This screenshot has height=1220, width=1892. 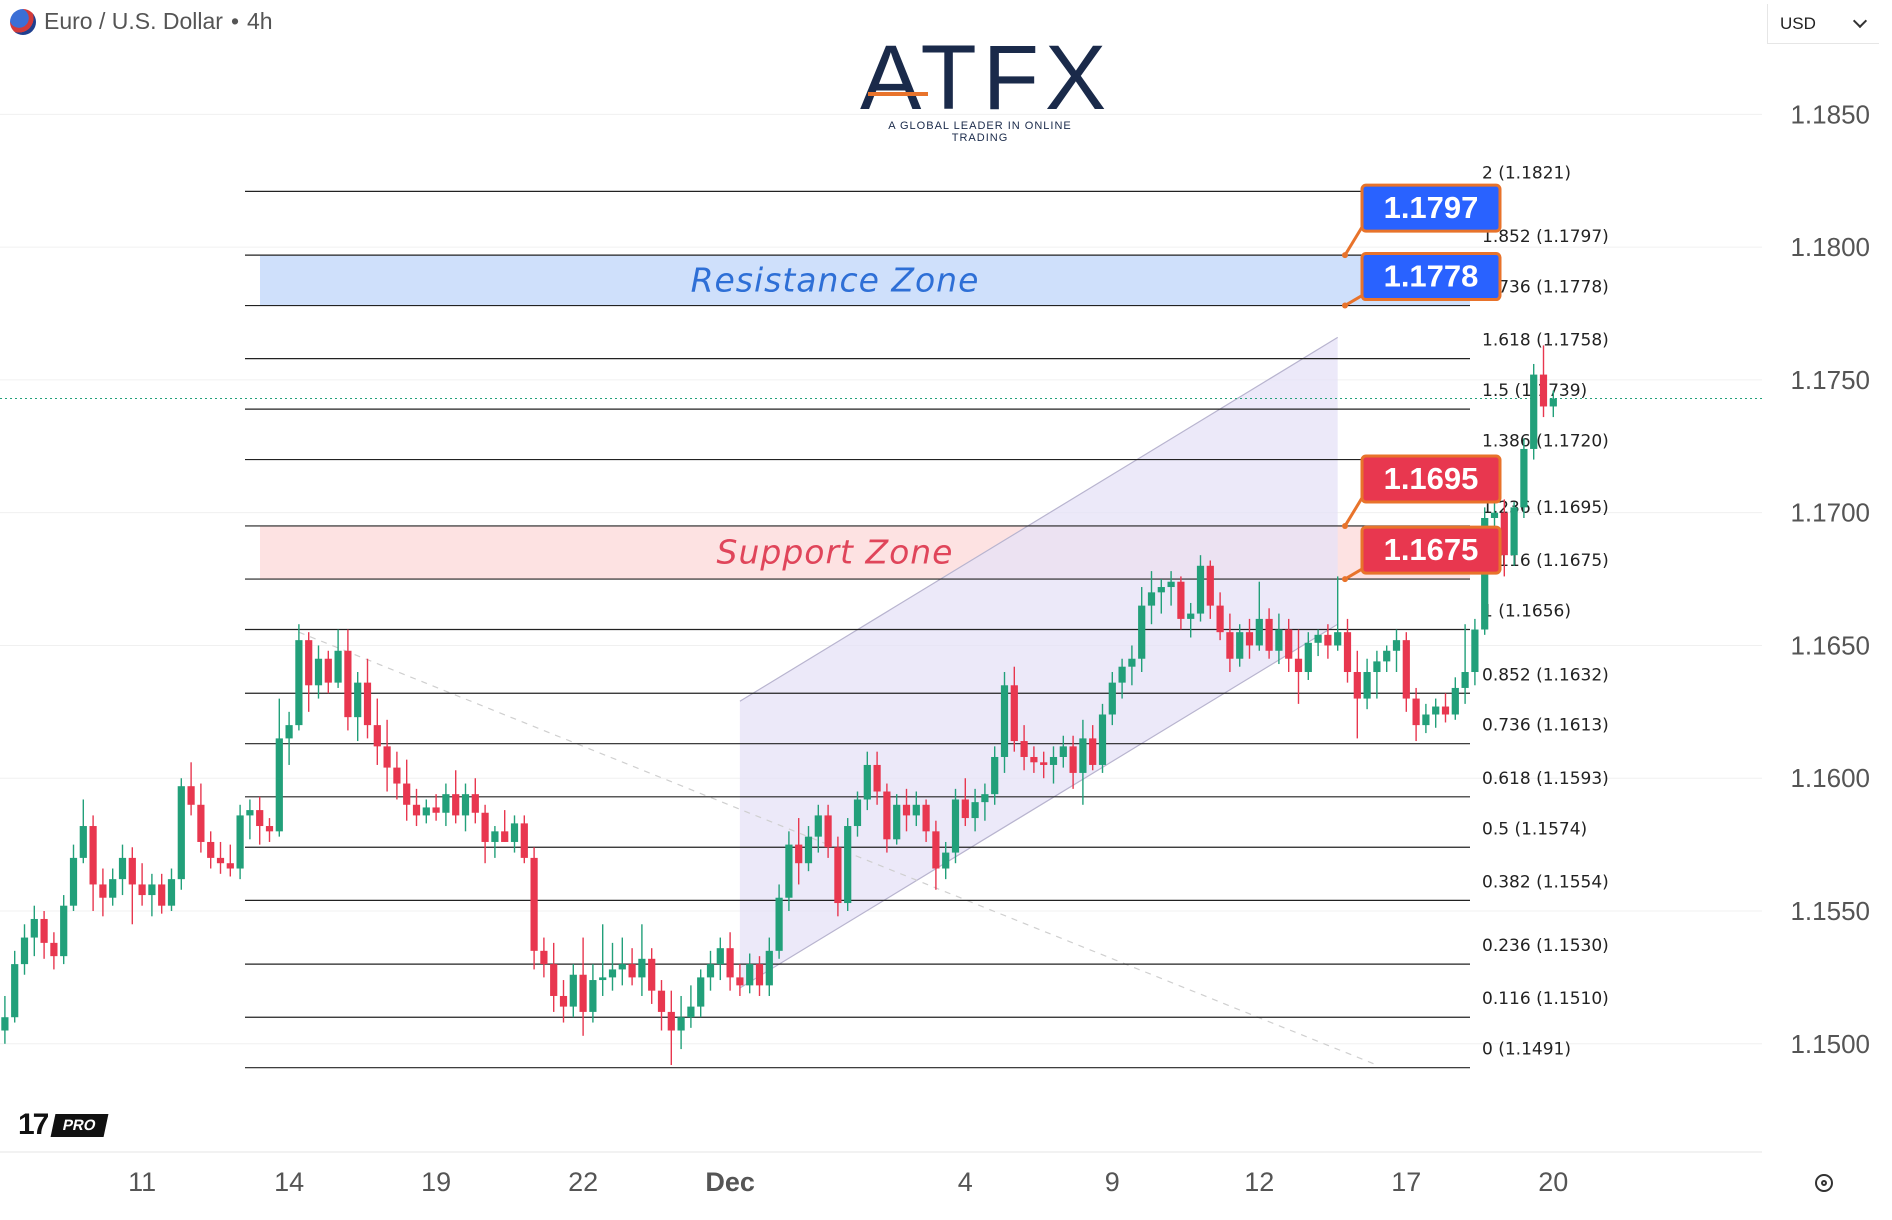 What do you see at coordinates (1422, 383) in the screenshot?
I see `price-labels: 1.1797 1.1778 1.1695 1.1675` at bounding box center [1422, 383].